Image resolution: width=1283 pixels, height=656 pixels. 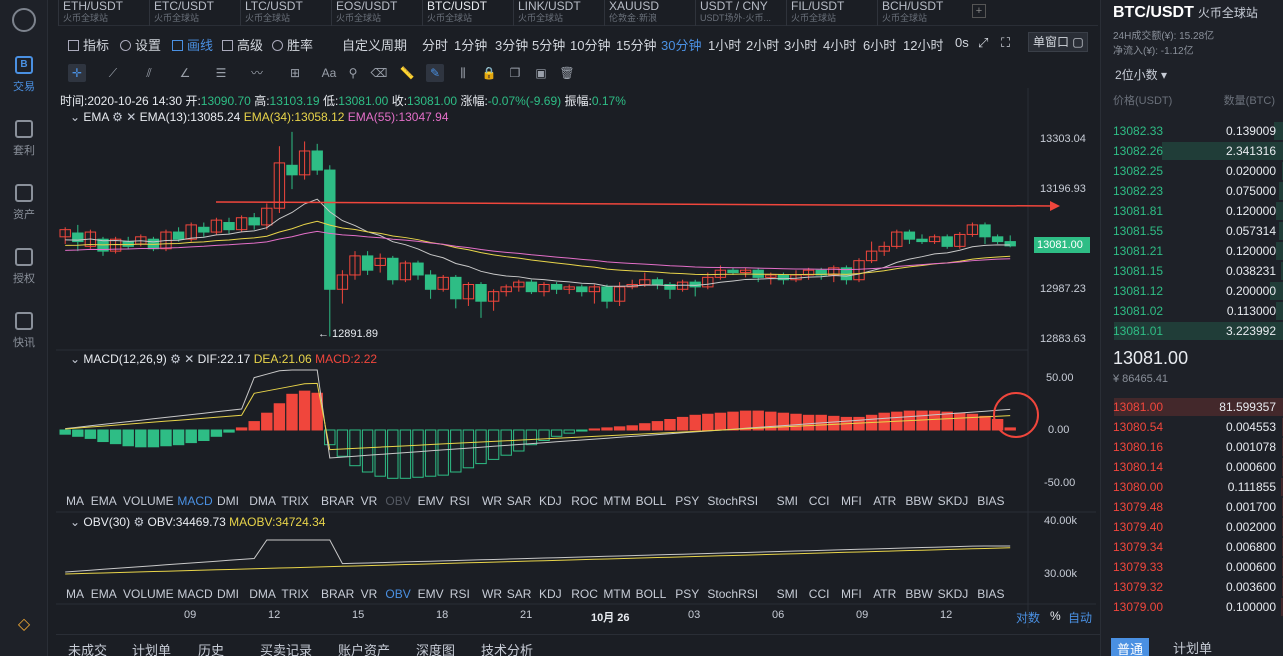 I want to click on hide-icon: ▣, so click(x=541, y=73).